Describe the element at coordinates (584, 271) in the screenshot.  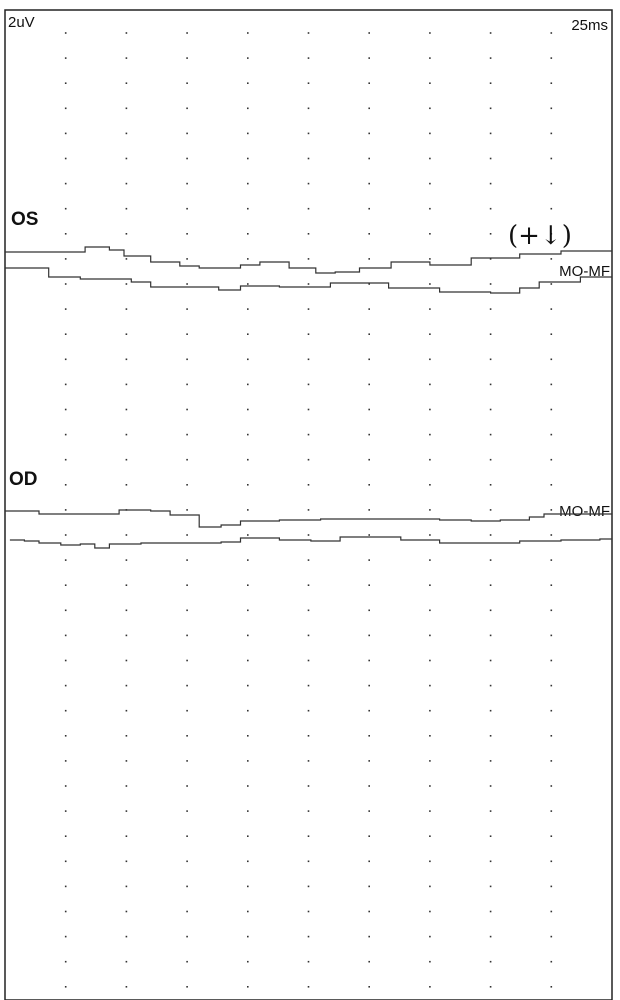
I see `os-derivation-label: MO-MF` at that location.